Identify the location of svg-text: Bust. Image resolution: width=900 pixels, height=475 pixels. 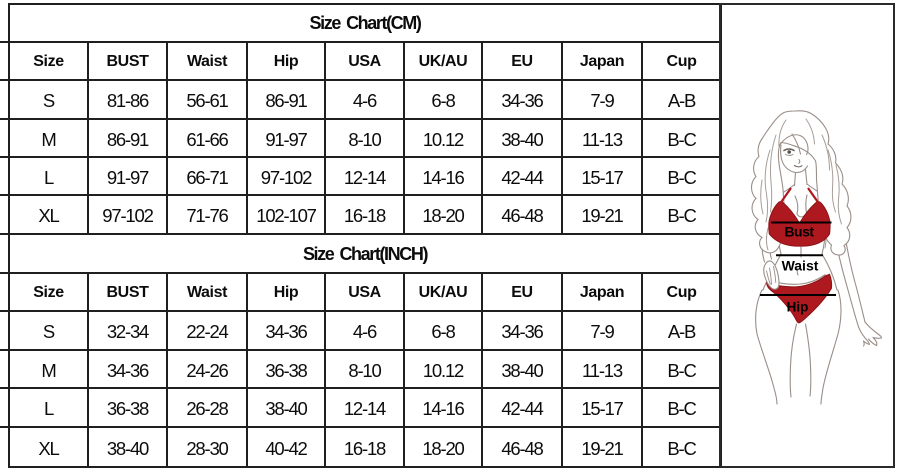
(799, 232).